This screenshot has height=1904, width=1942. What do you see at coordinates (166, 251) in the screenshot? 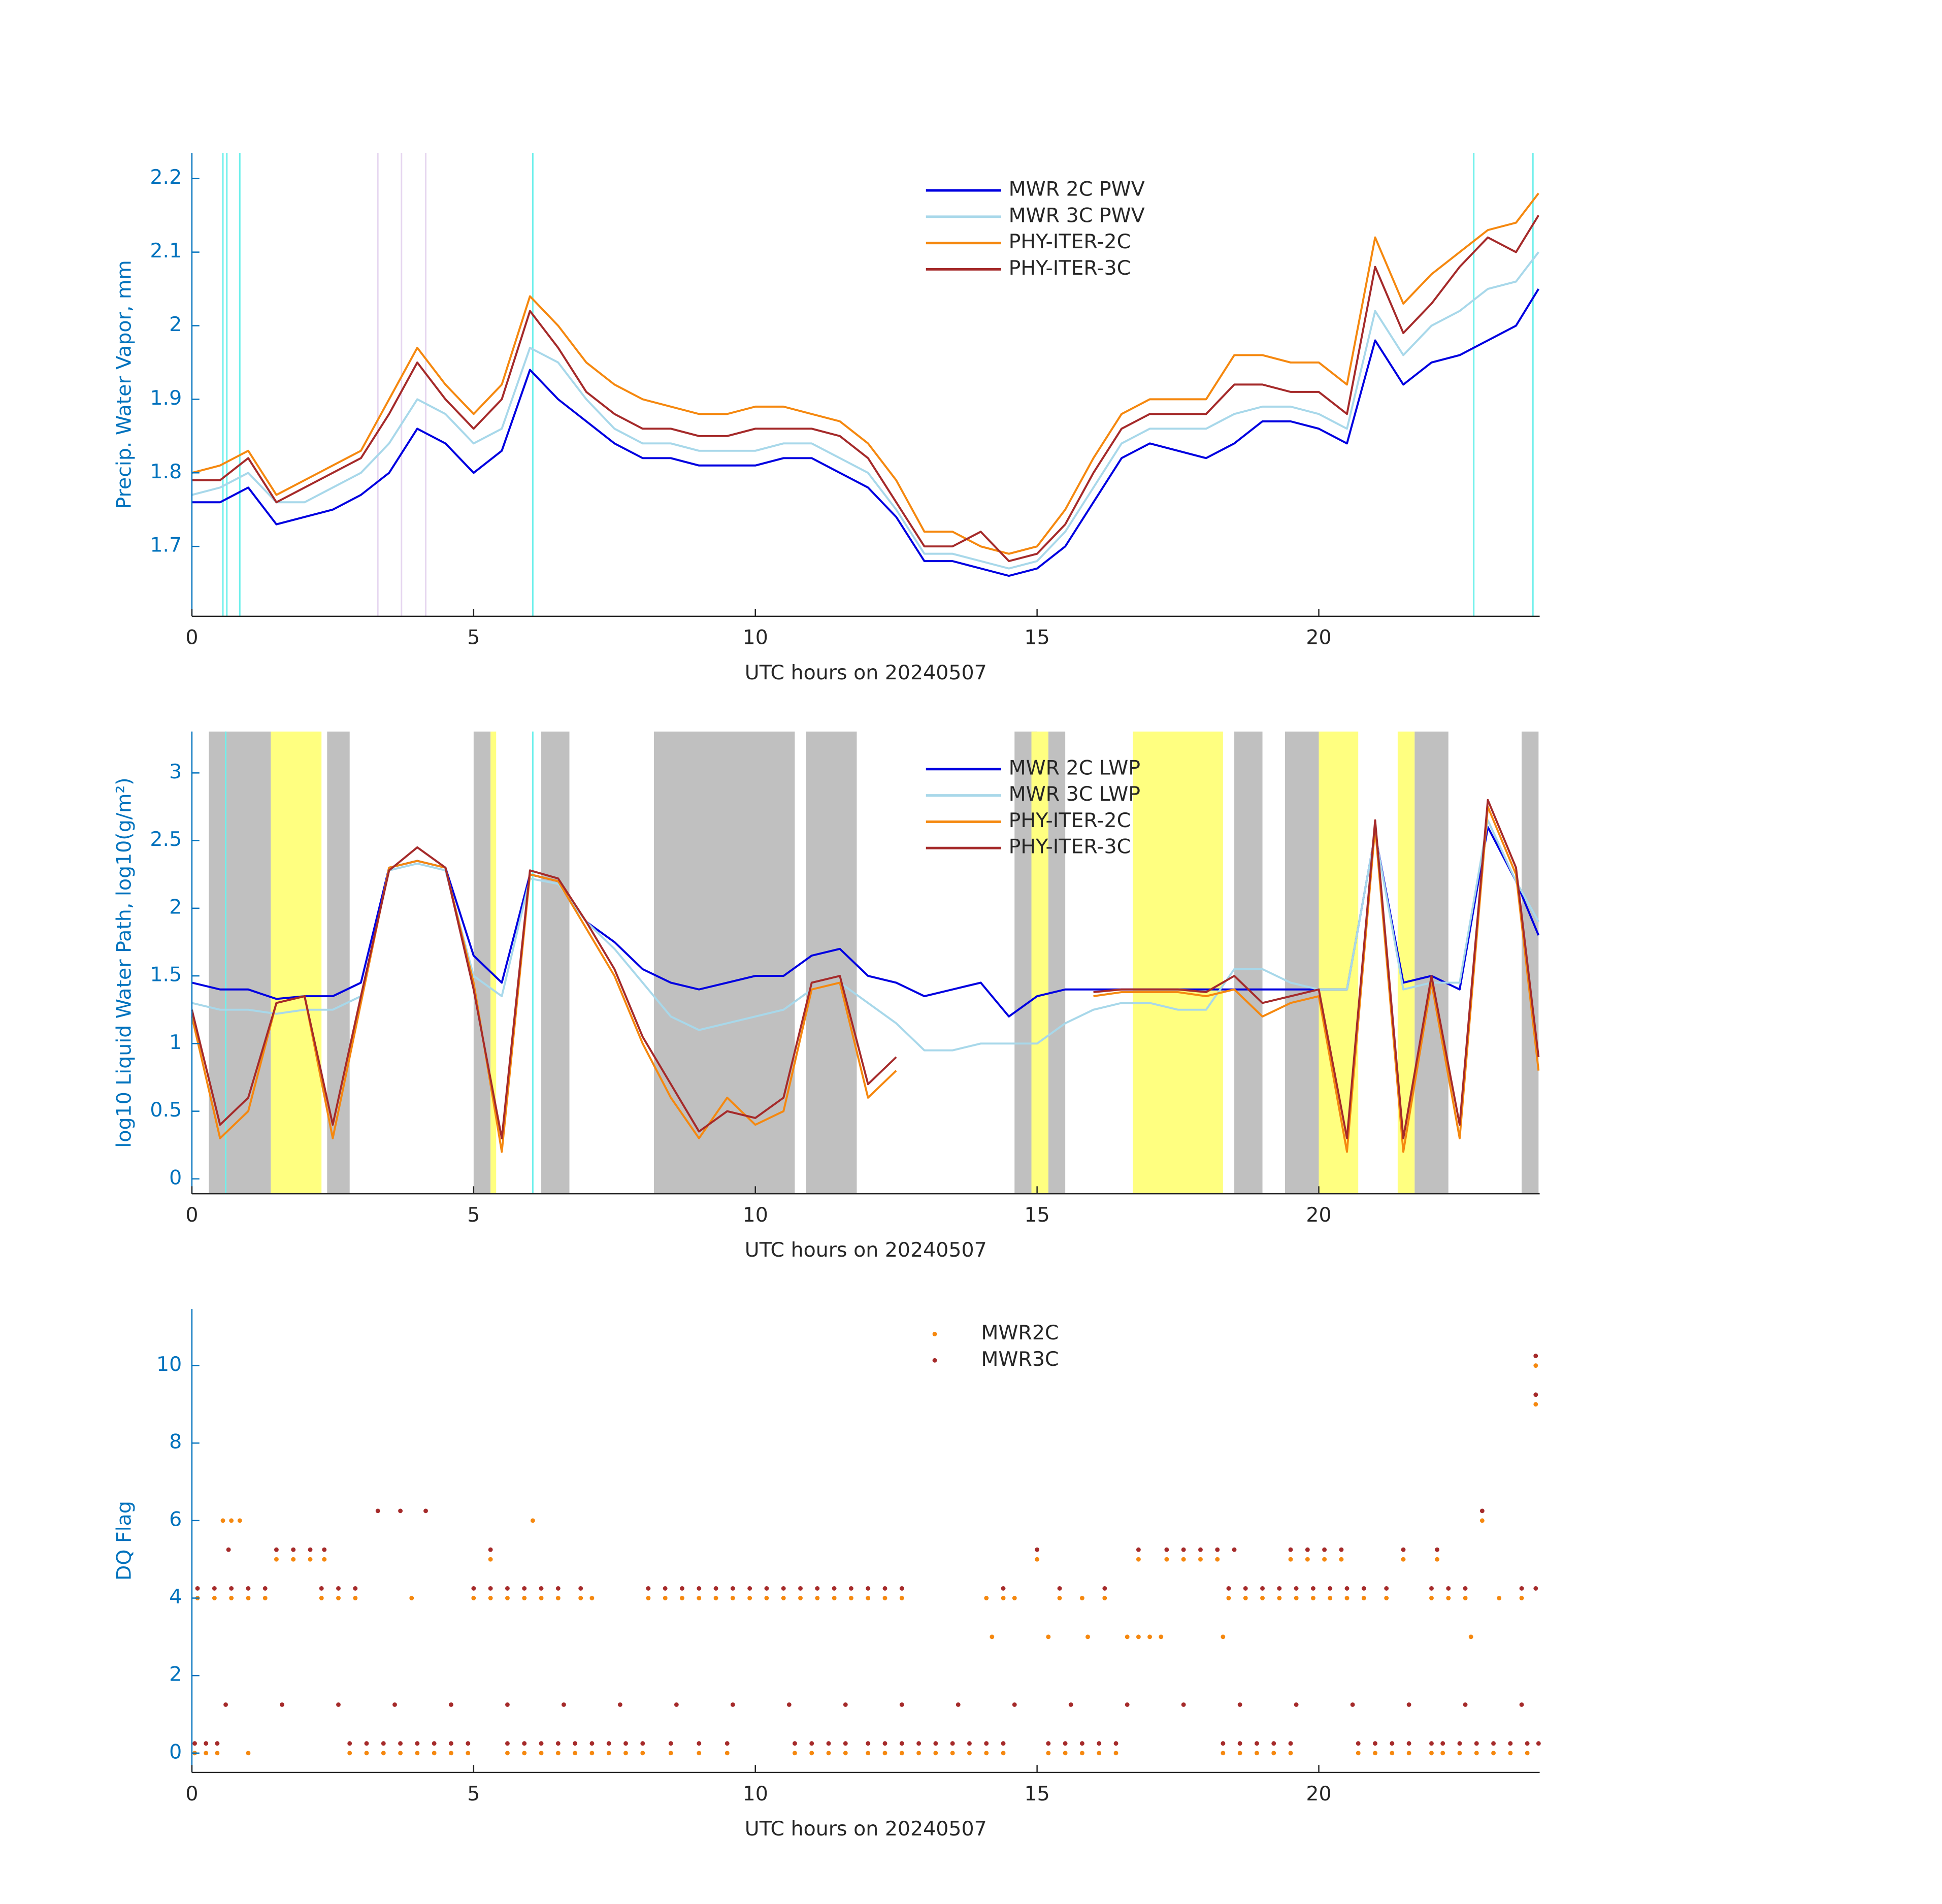
I see `y-tick-label: 2.1` at bounding box center [166, 251].